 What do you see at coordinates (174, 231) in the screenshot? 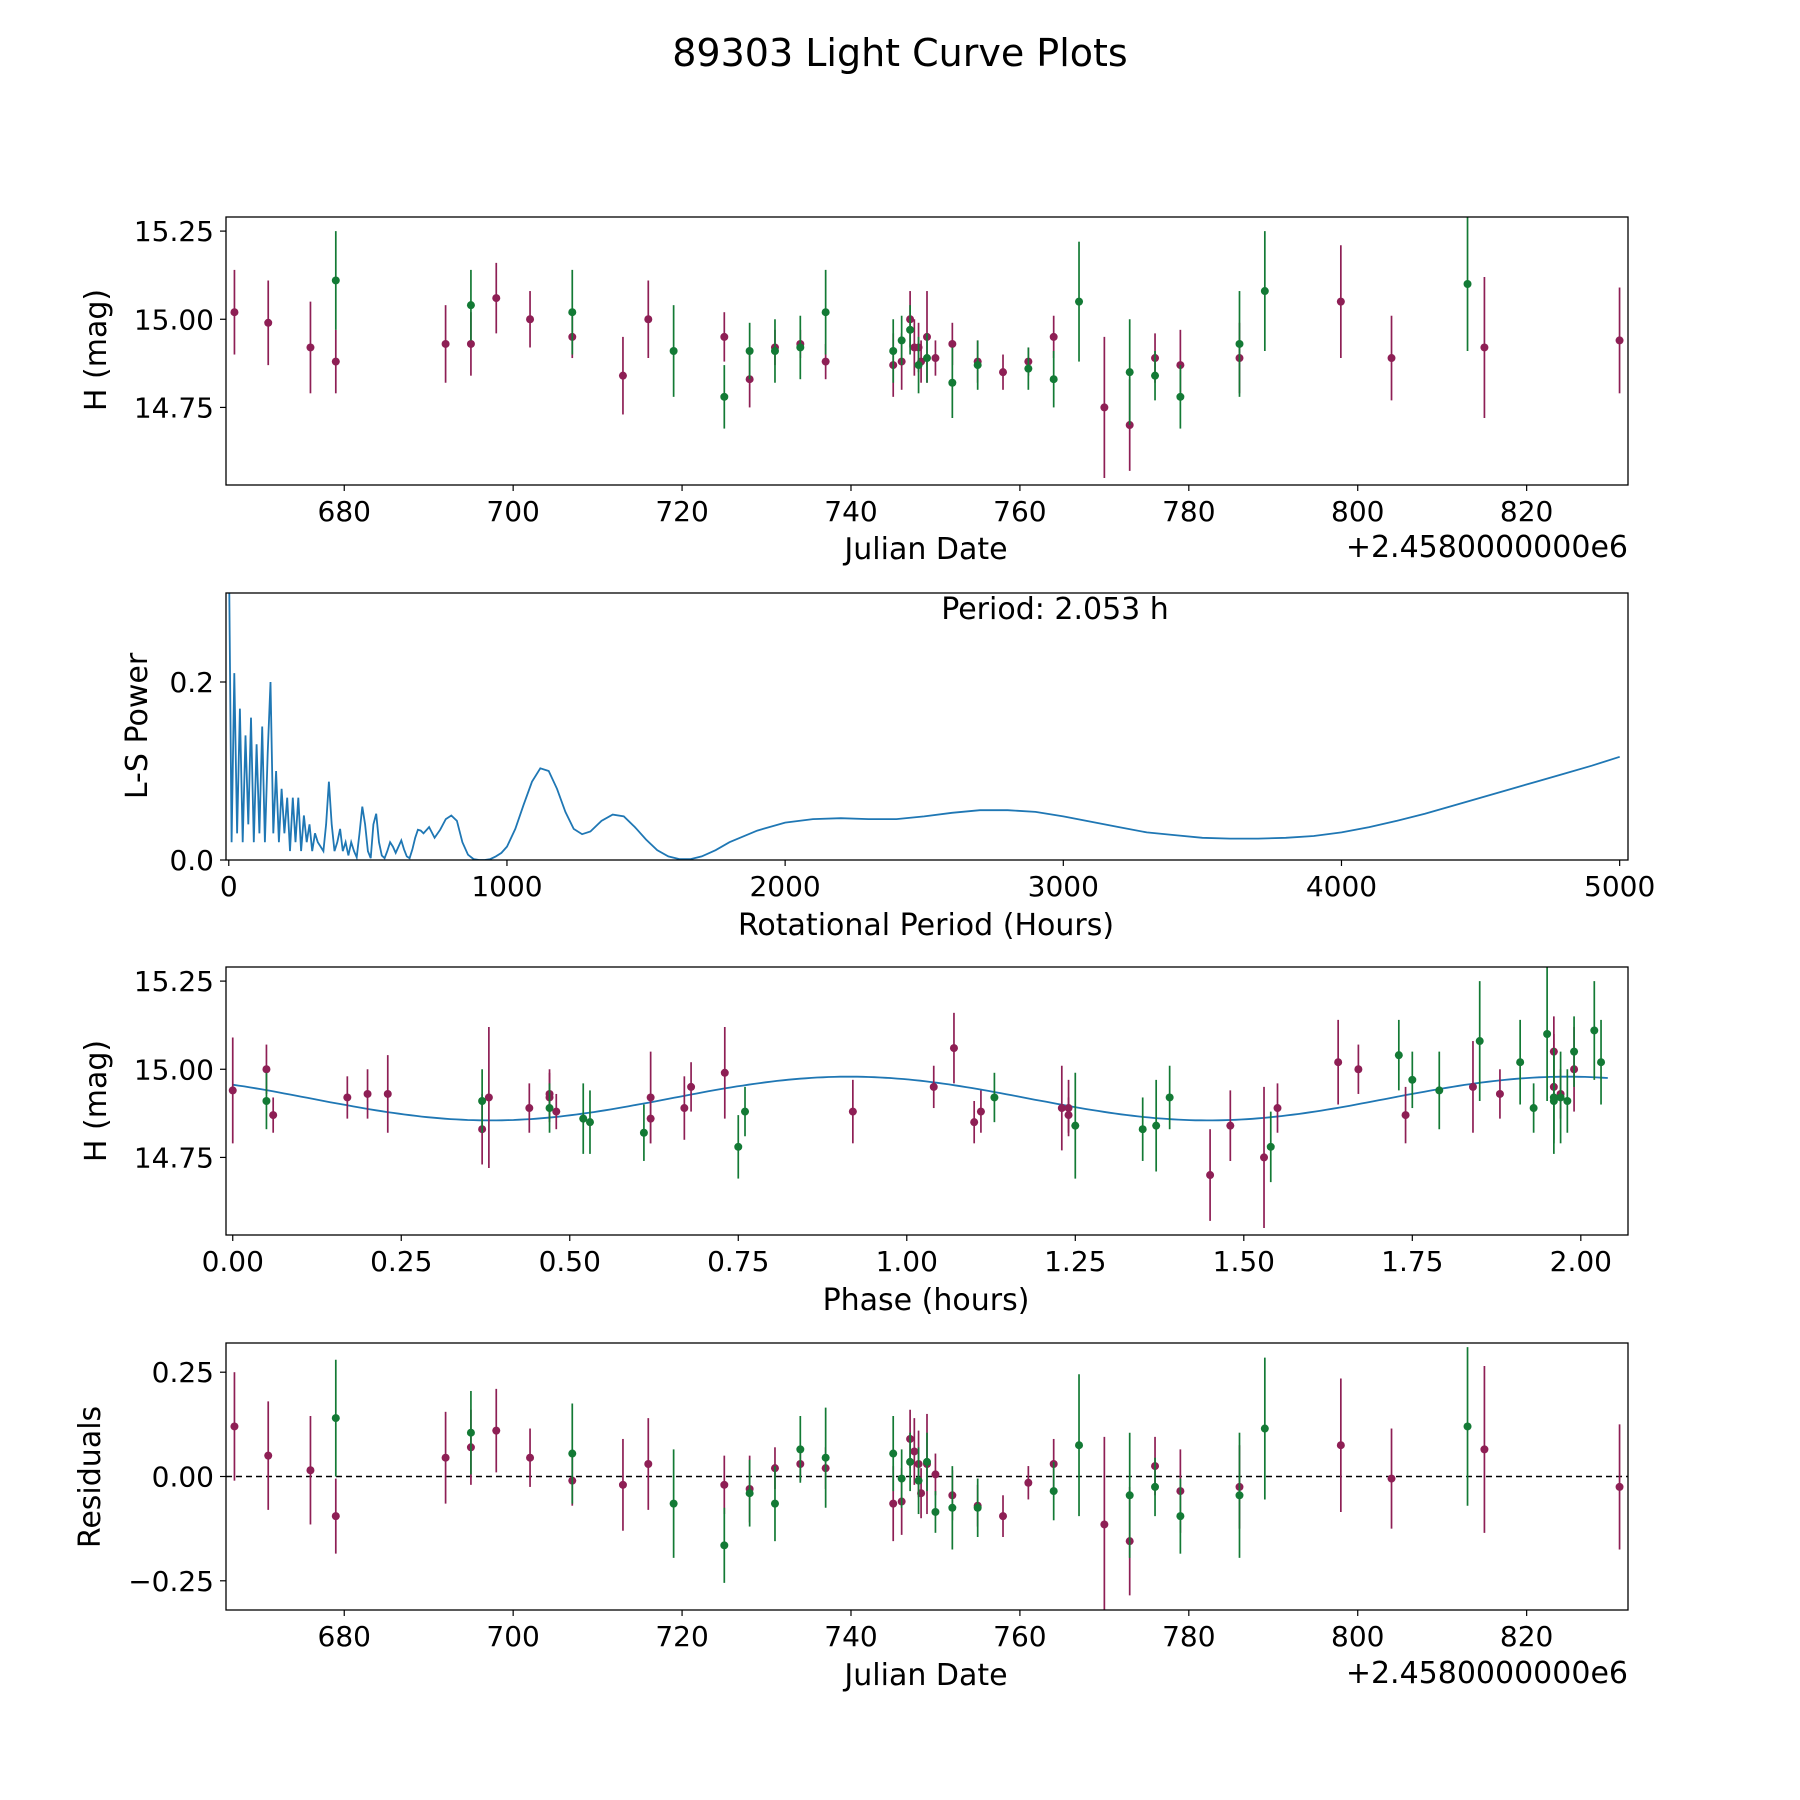
I see `y-tick-label: 15.25` at bounding box center [174, 231].